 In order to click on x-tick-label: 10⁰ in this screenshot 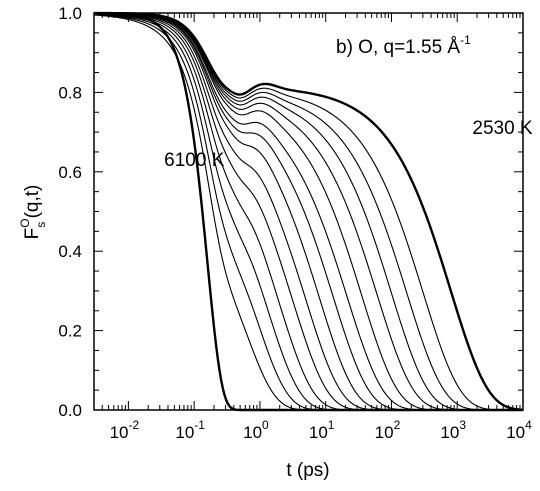, I will do `click(256, 430)`.